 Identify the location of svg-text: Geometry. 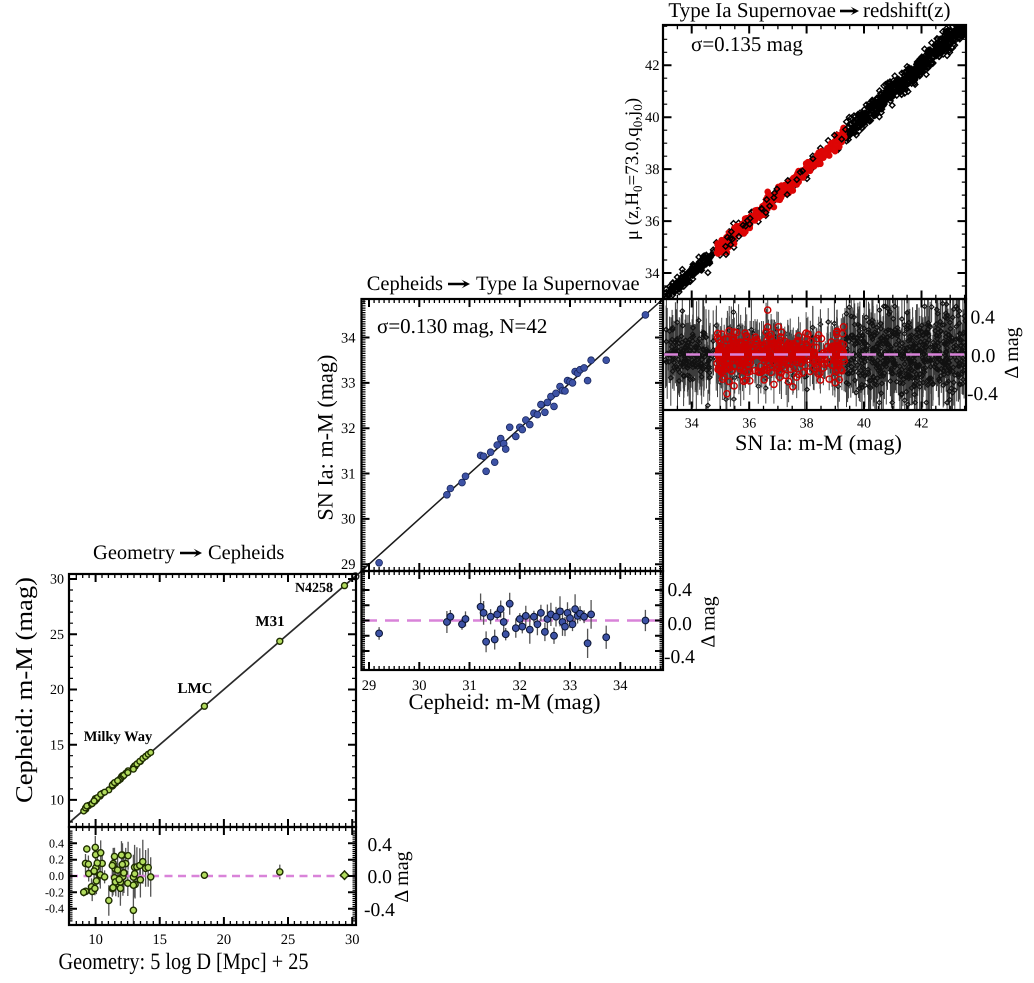
(134, 553).